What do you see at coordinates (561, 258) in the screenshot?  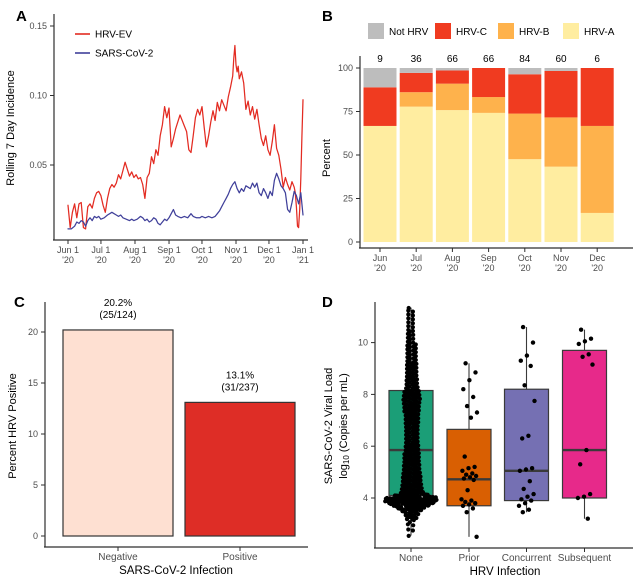 I see `x-tick-label: Nov` at bounding box center [561, 258].